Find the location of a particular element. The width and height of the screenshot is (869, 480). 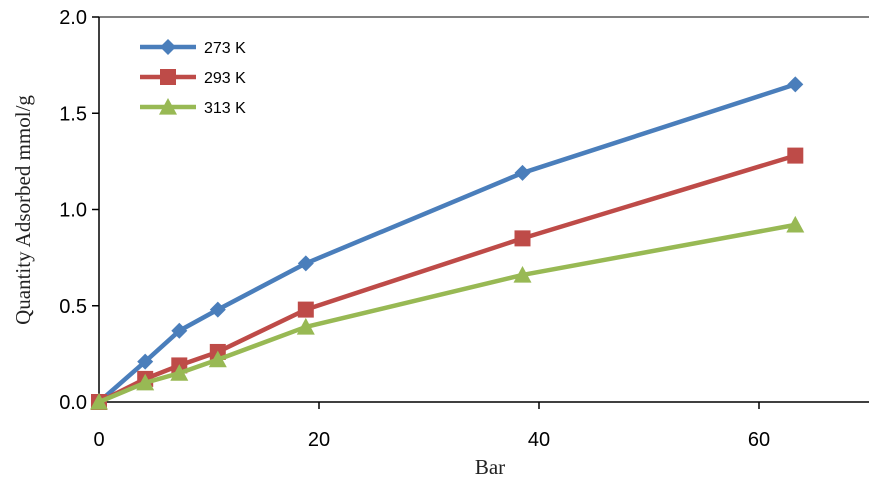

y-ticks: 0.0 0.5 1.0 1.5 2.0 is located at coordinates (79, 210).